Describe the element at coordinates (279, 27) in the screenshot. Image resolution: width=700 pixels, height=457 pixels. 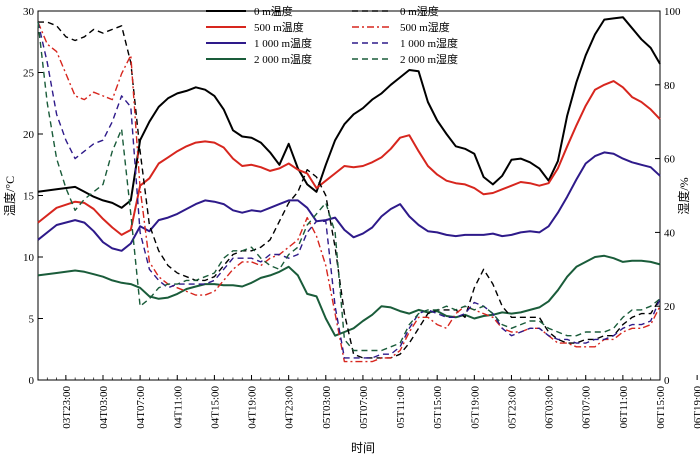
I see `legend-label: 500 m温度` at that location.